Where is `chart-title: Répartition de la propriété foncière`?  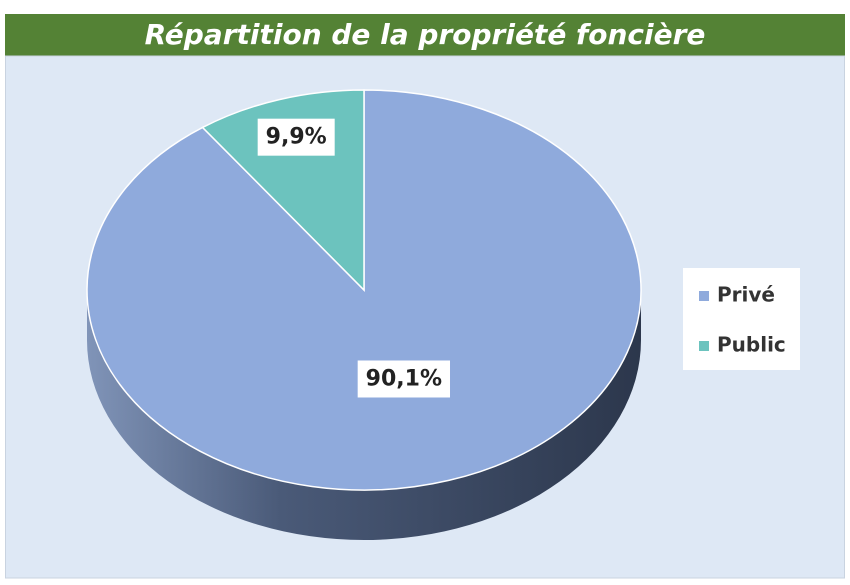 chart-title: Répartition de la propriété foncière is located at coordinates (425, 34).